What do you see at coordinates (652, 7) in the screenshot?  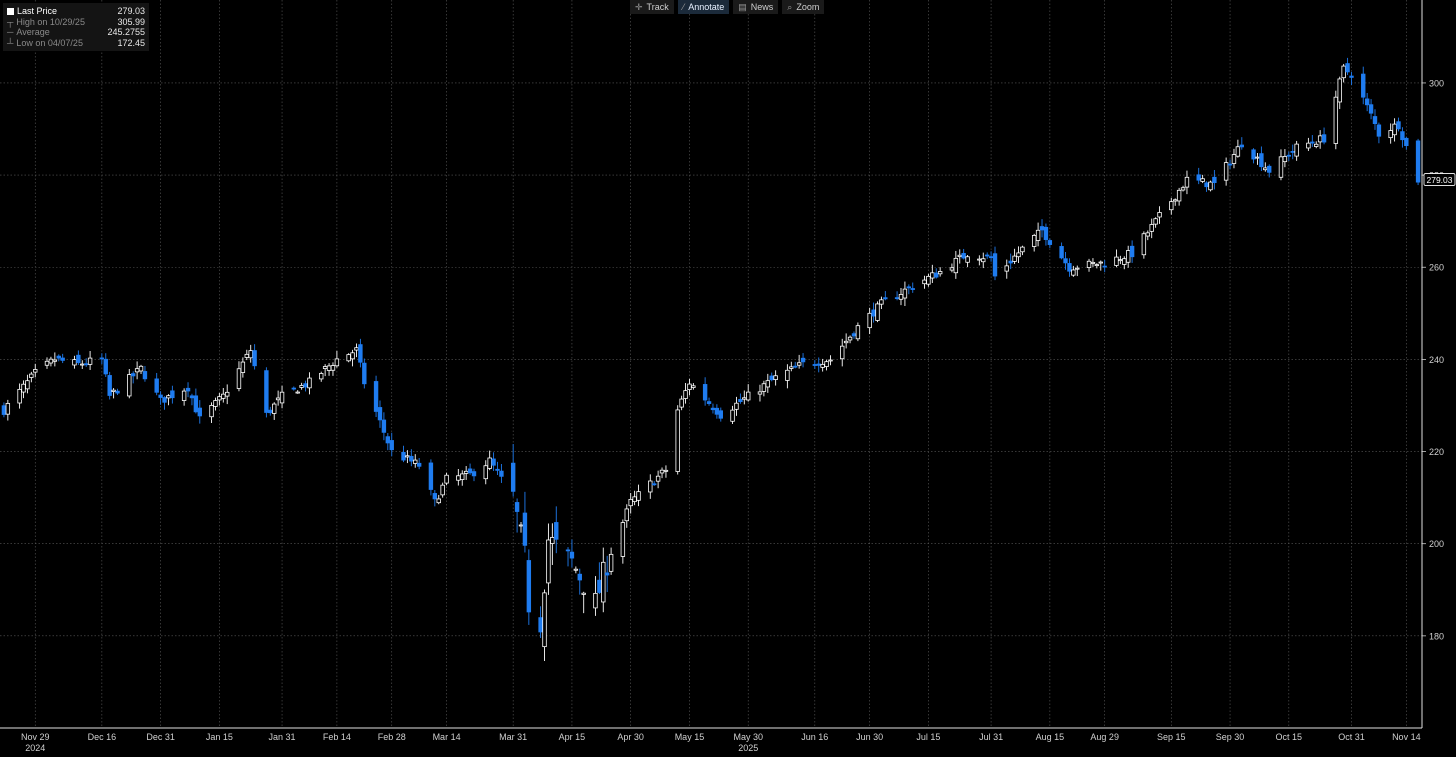 I see `track-button: ✛ Track` at bounding box center [652, 7].